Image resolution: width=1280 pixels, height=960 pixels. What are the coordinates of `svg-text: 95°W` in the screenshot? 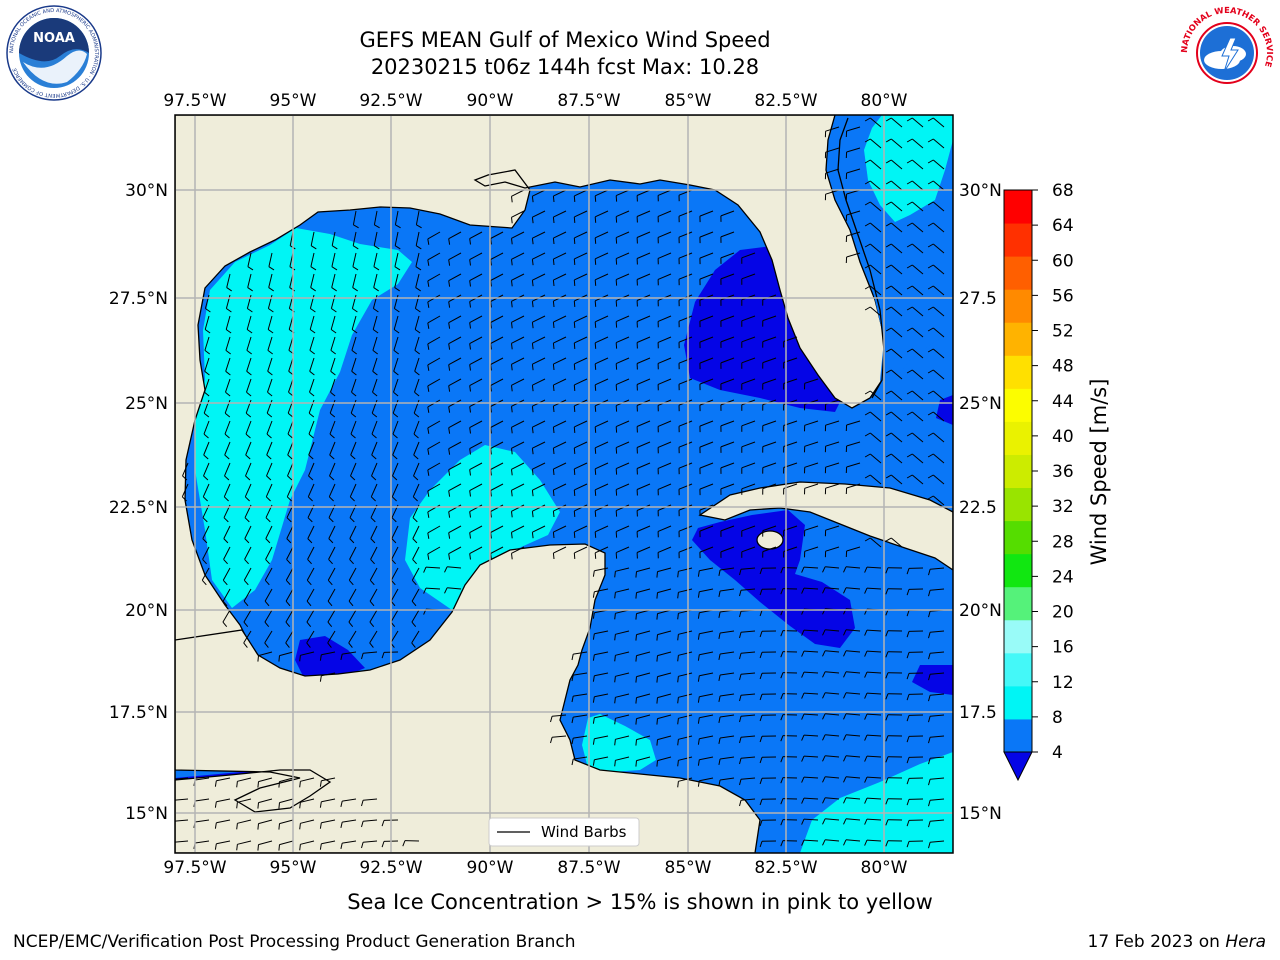 It's located at (293, 101).